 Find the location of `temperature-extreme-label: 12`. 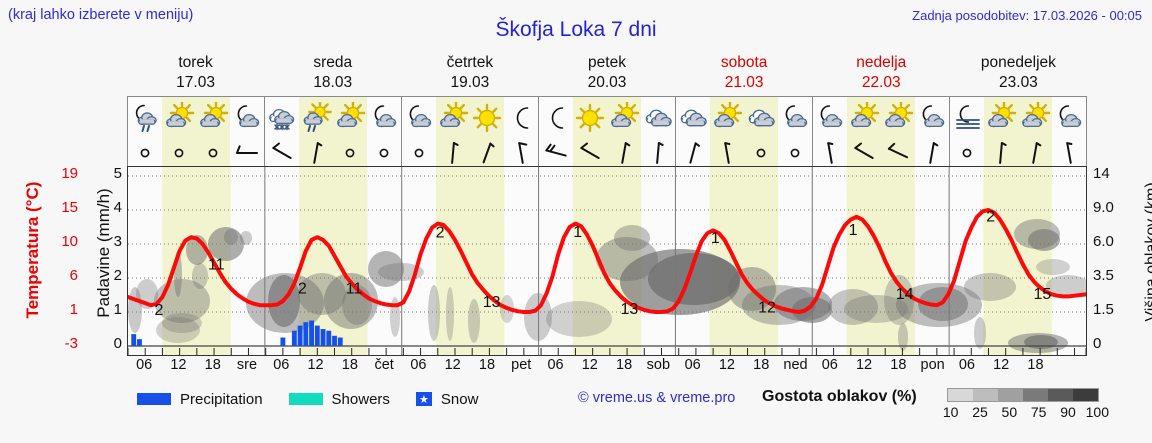

temperature-extreme-label: 12 is located at coordinates (767, 308).